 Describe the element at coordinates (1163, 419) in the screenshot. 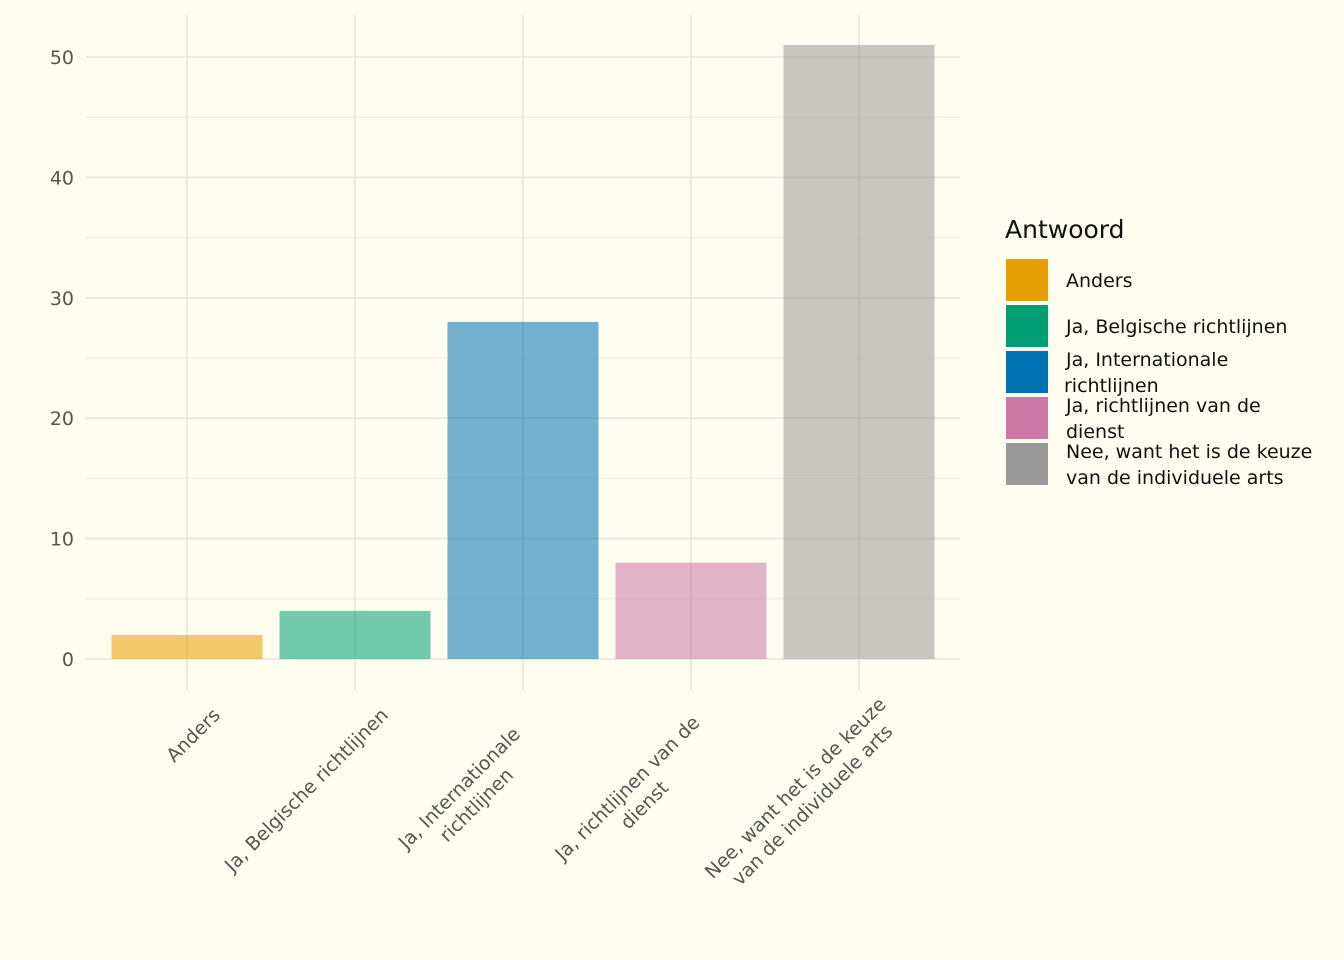

I see `legend-label-4: Ja, richtlijnen van de dienst` at that location.